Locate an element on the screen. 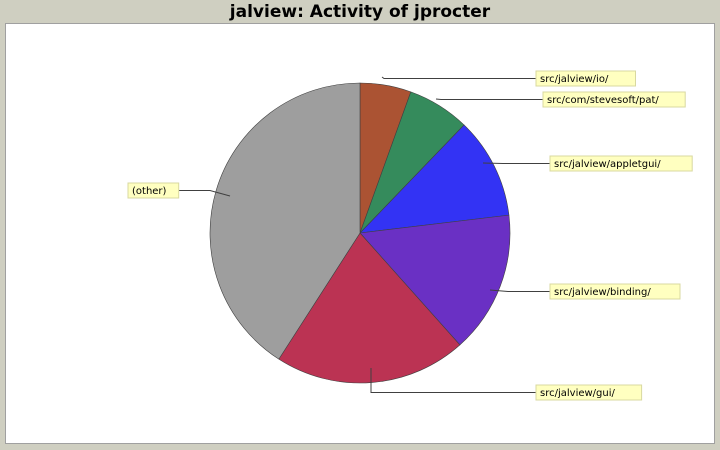 This screenshot has width=720, height=450. slice-label-text: src/jalview/binding/ is located at coordinates (602, 292).